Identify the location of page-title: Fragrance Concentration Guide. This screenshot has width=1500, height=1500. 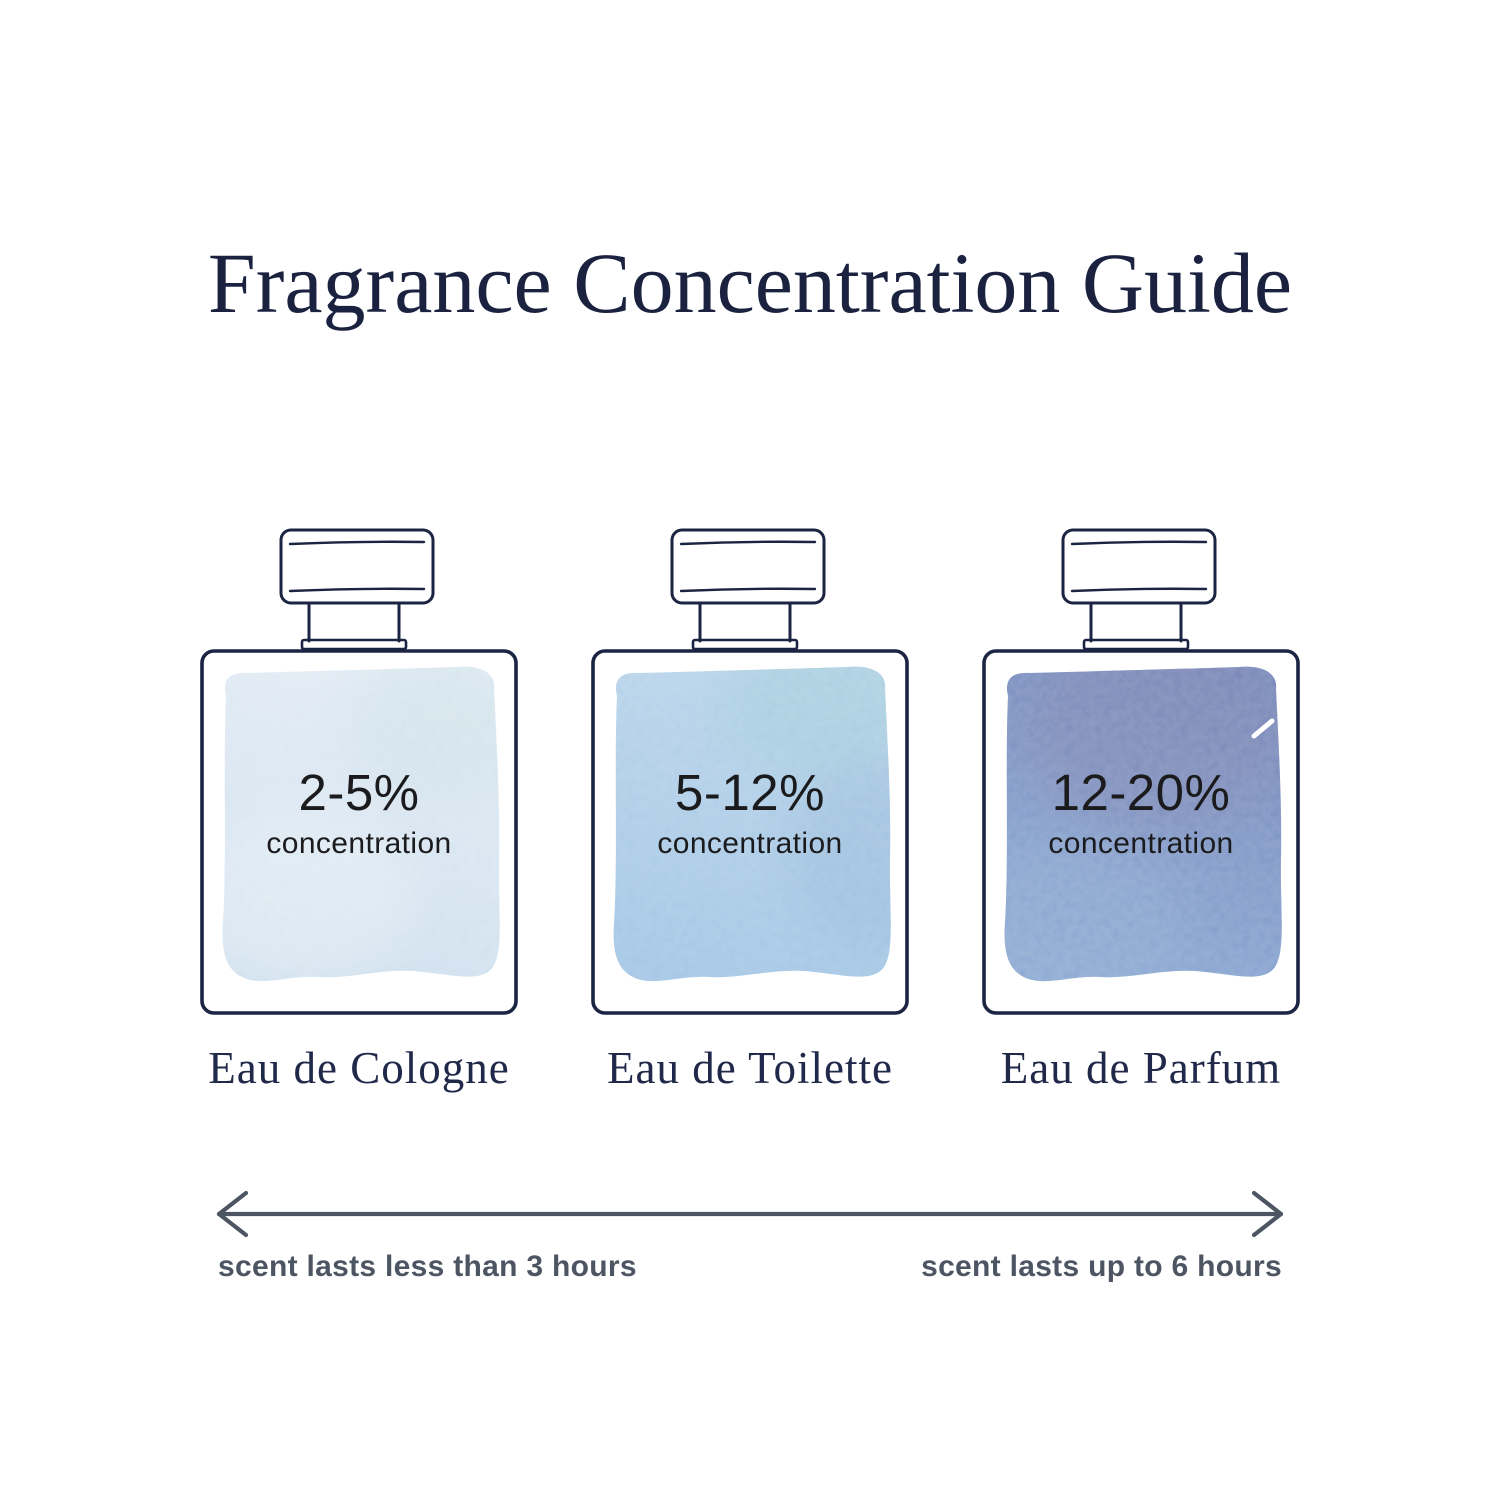
(750, 283).